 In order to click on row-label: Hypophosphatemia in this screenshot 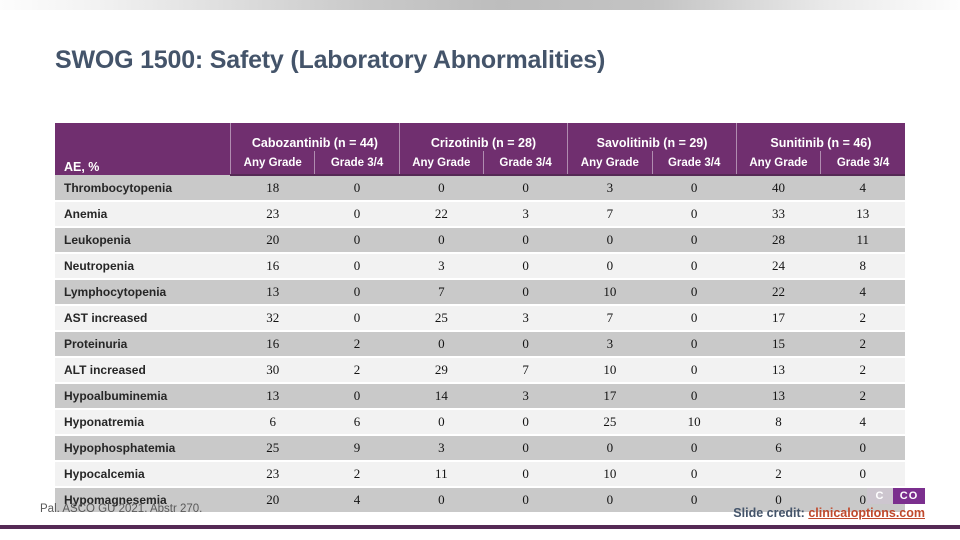, I will do `click(143, 448)`.